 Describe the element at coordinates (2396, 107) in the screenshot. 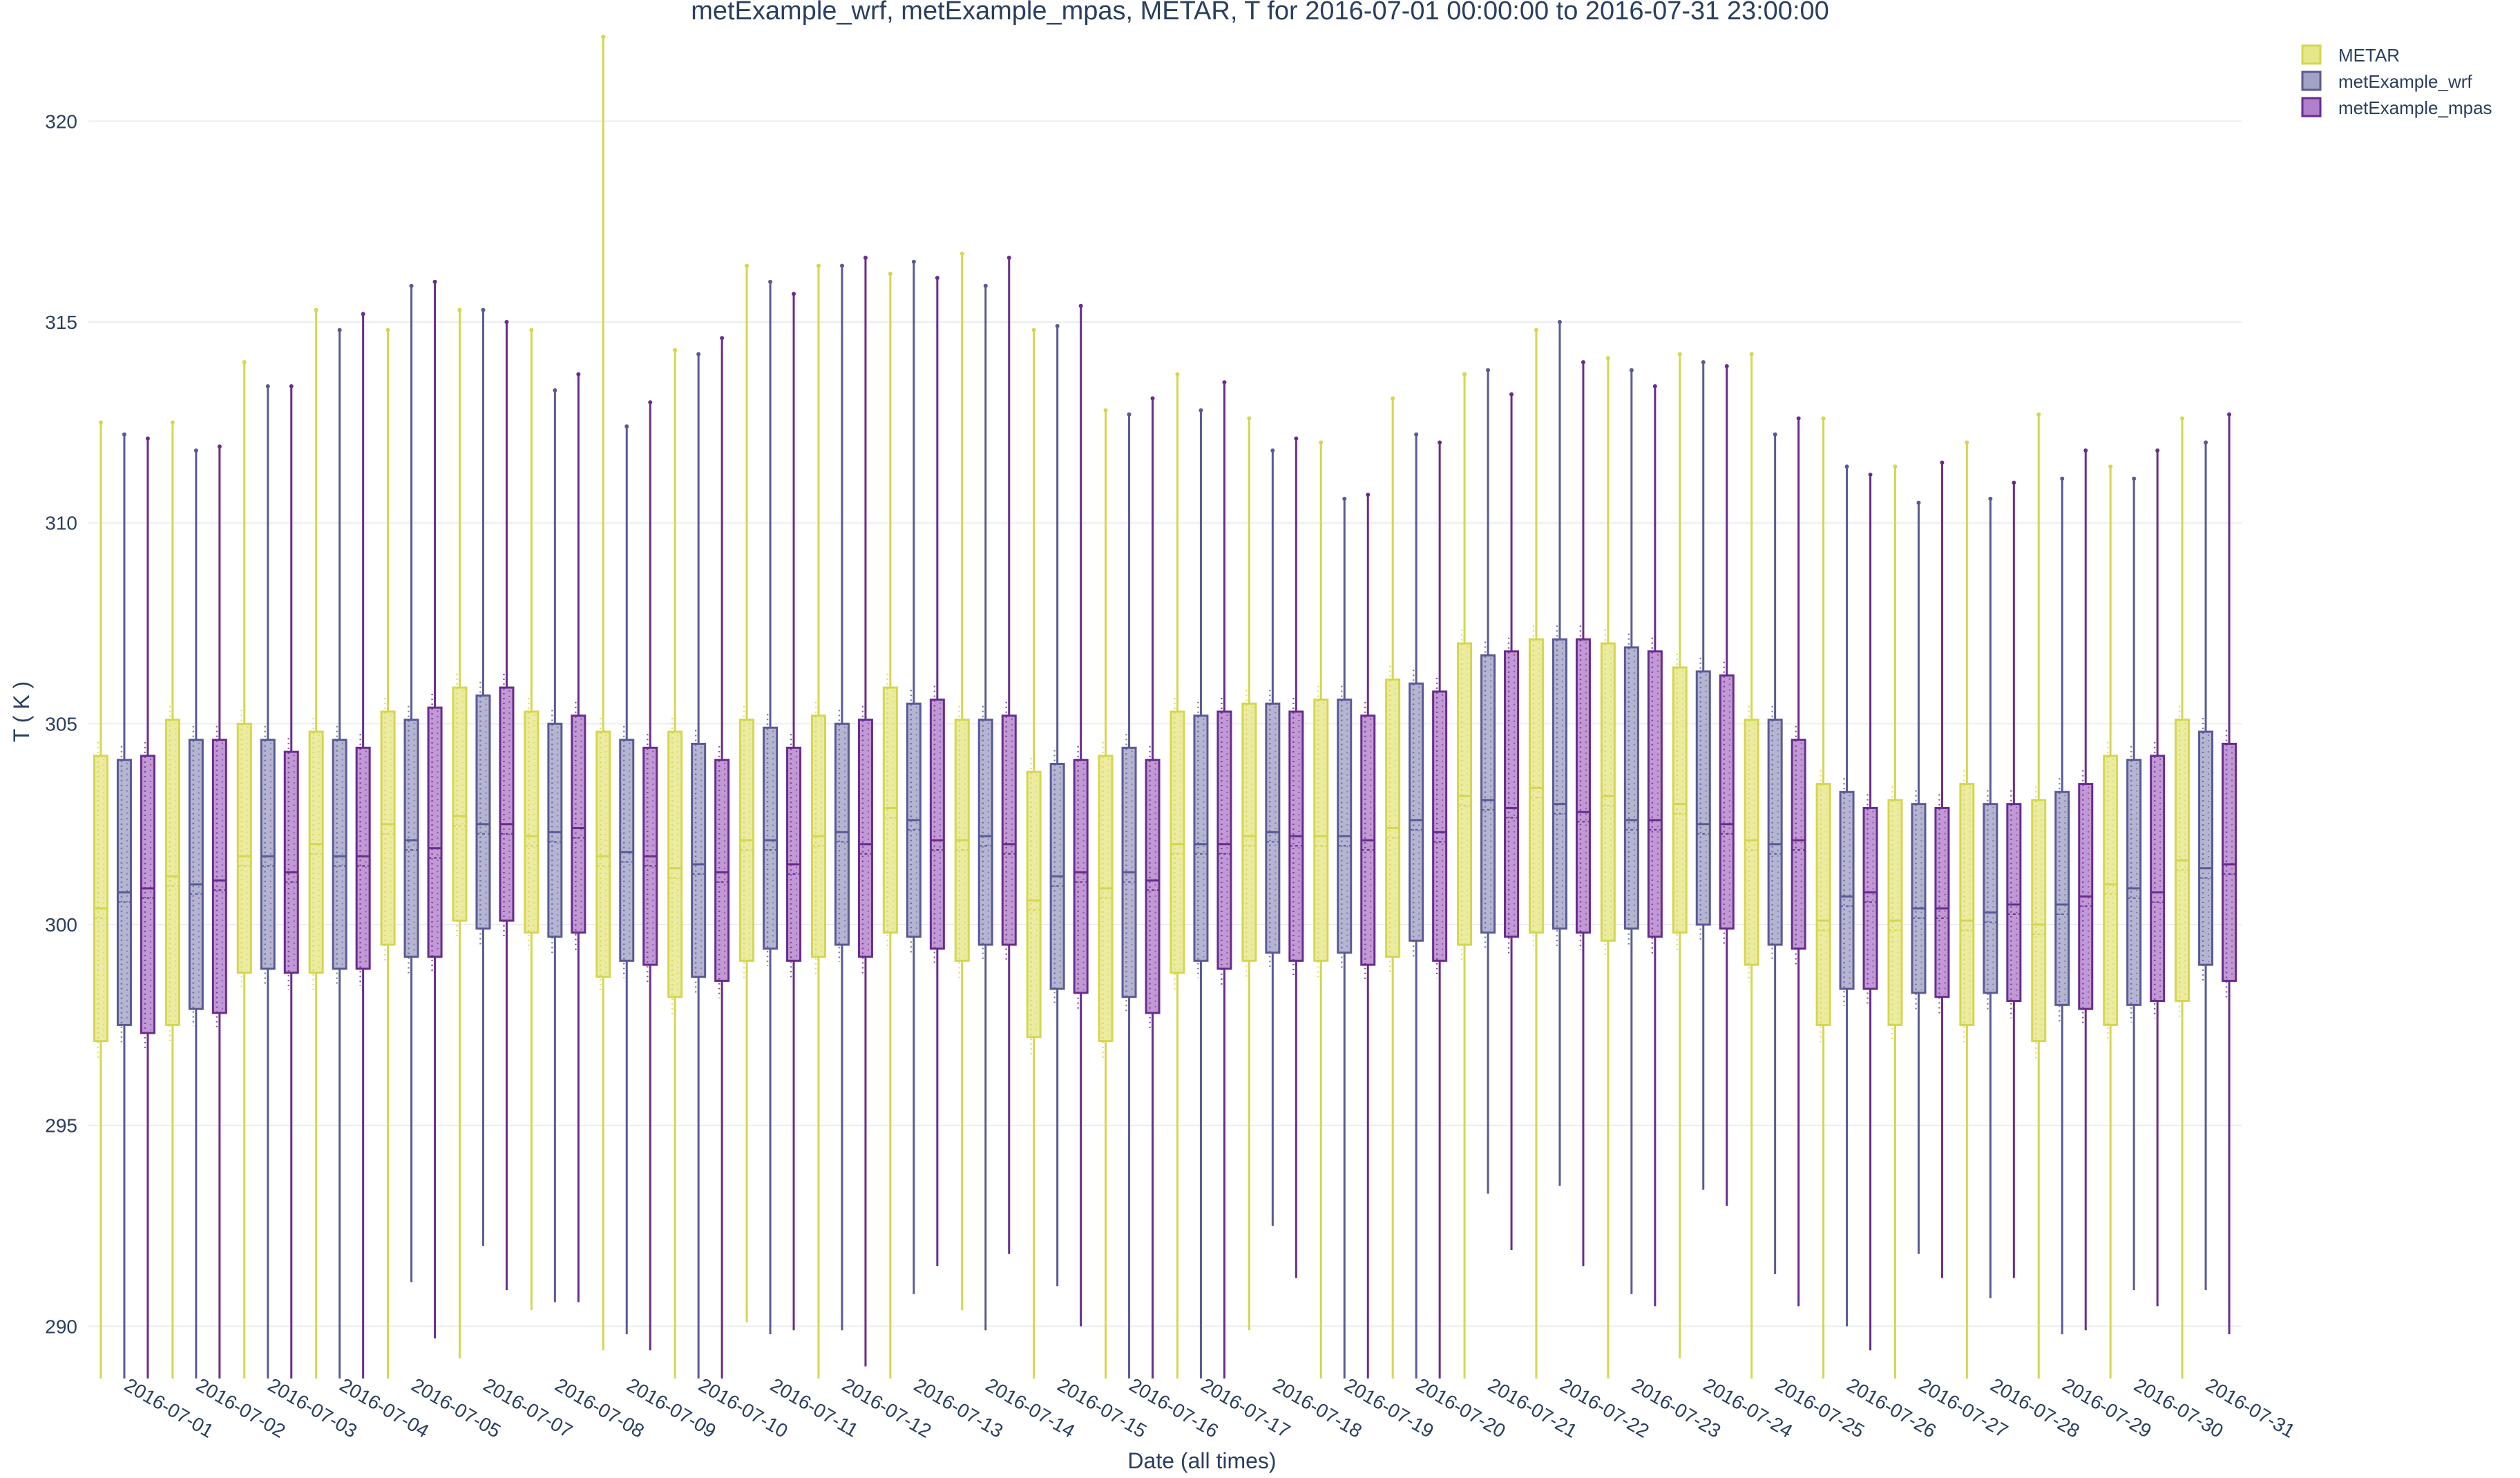

I see `legend-item: metExample_mpas` at that location.